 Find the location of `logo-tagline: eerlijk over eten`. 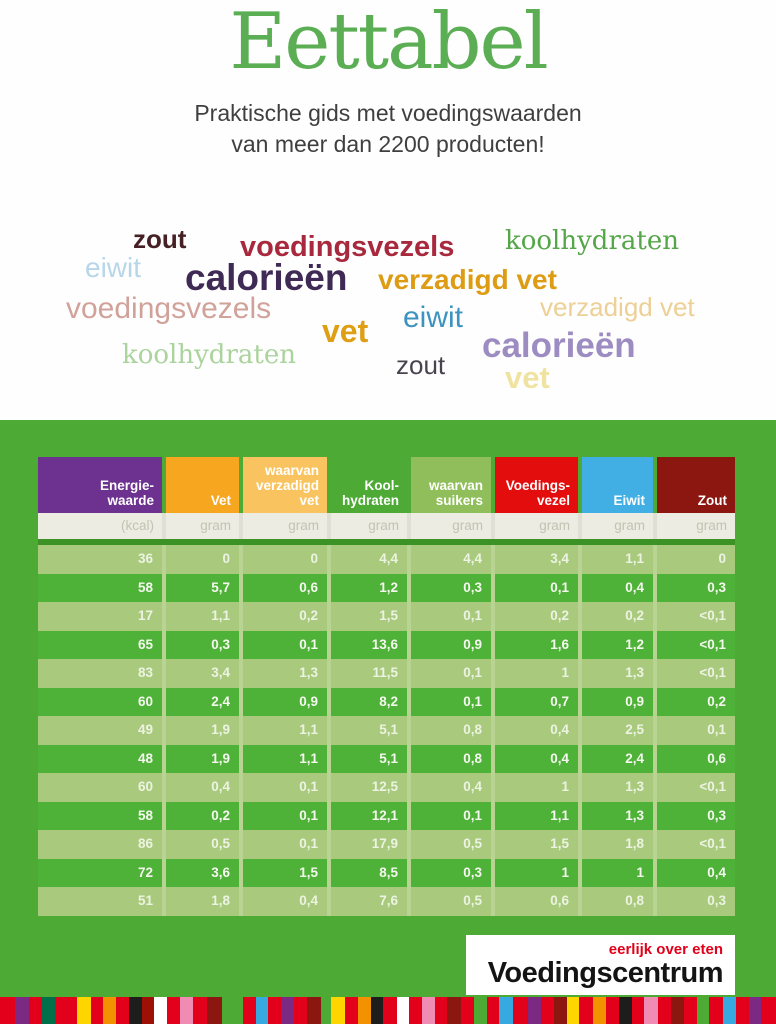

logo-tagline: eerlijk over eten is located at coordinates (665, 949).